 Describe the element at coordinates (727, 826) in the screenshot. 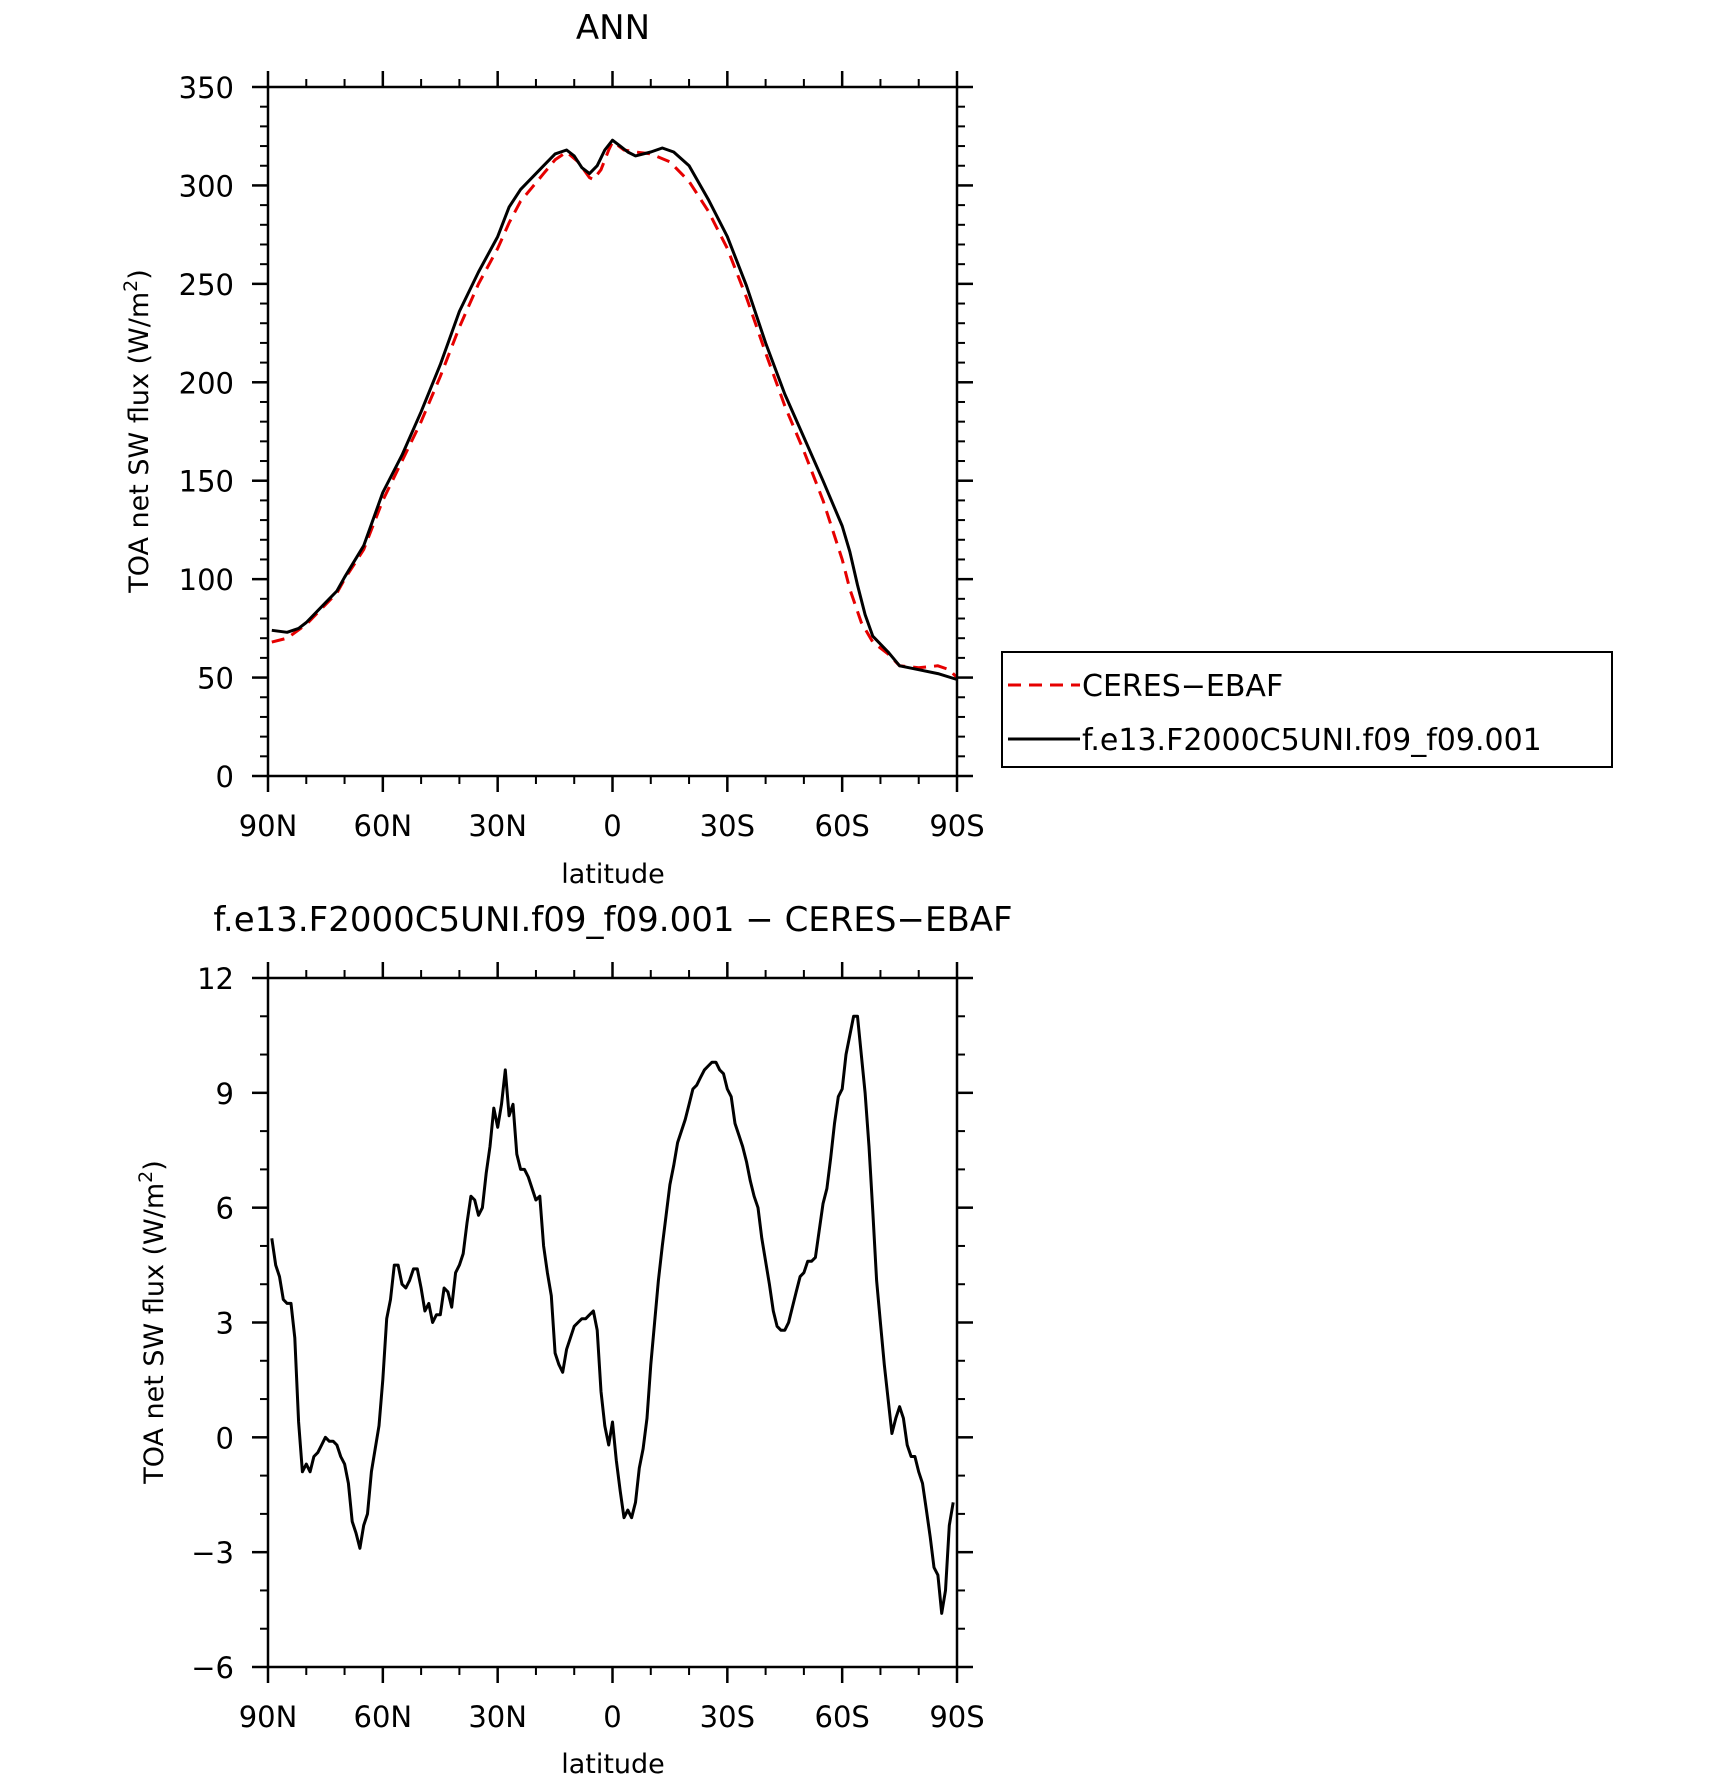

I see `top-x-tick-label: 30S` at that location.